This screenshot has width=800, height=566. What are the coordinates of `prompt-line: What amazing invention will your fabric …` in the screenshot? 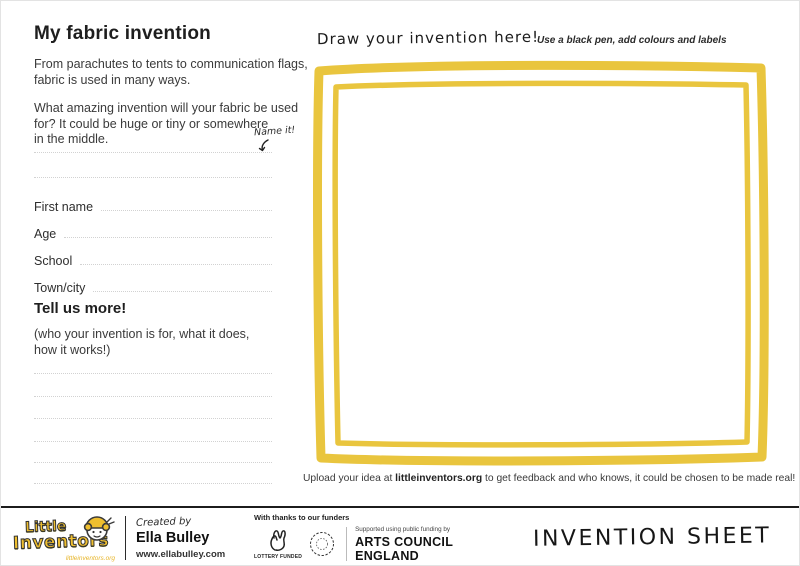 It's located at (166, 108).